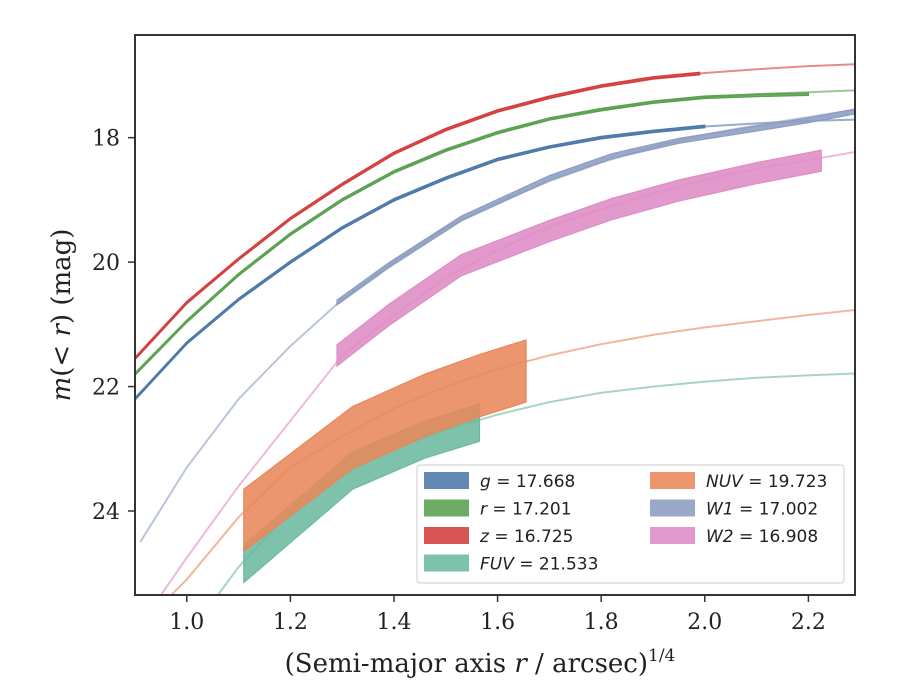 The image size is (900, 700). Describe the element at coordinates (106, 388) in the screenshot. I see `y-tick-label: 22` at that location.